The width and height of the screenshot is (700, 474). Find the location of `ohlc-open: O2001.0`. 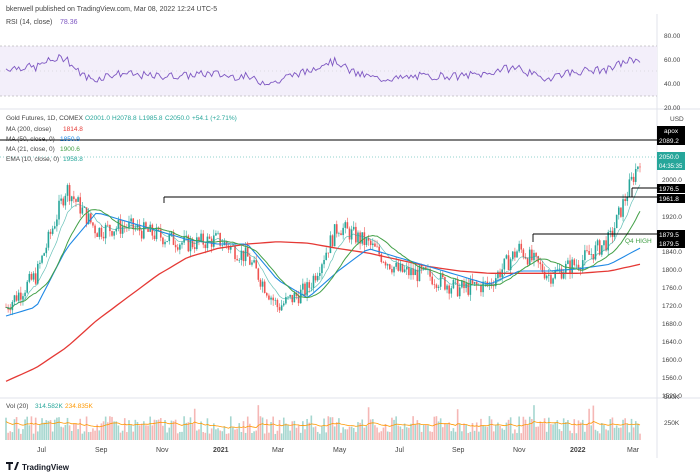

ohlc-open: O2001.0 is located at coordinates (97, 118).